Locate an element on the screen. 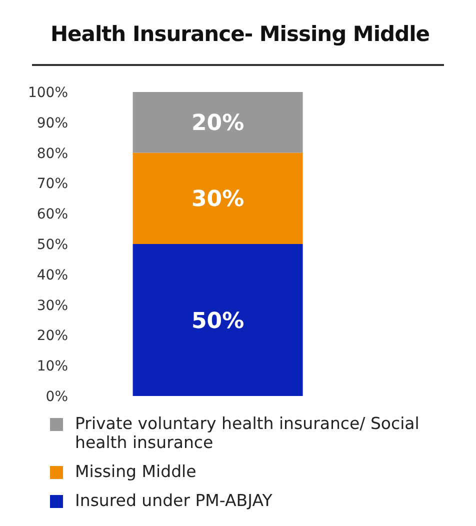  y-tick-label: 80% is located at coordinates (52, 154).